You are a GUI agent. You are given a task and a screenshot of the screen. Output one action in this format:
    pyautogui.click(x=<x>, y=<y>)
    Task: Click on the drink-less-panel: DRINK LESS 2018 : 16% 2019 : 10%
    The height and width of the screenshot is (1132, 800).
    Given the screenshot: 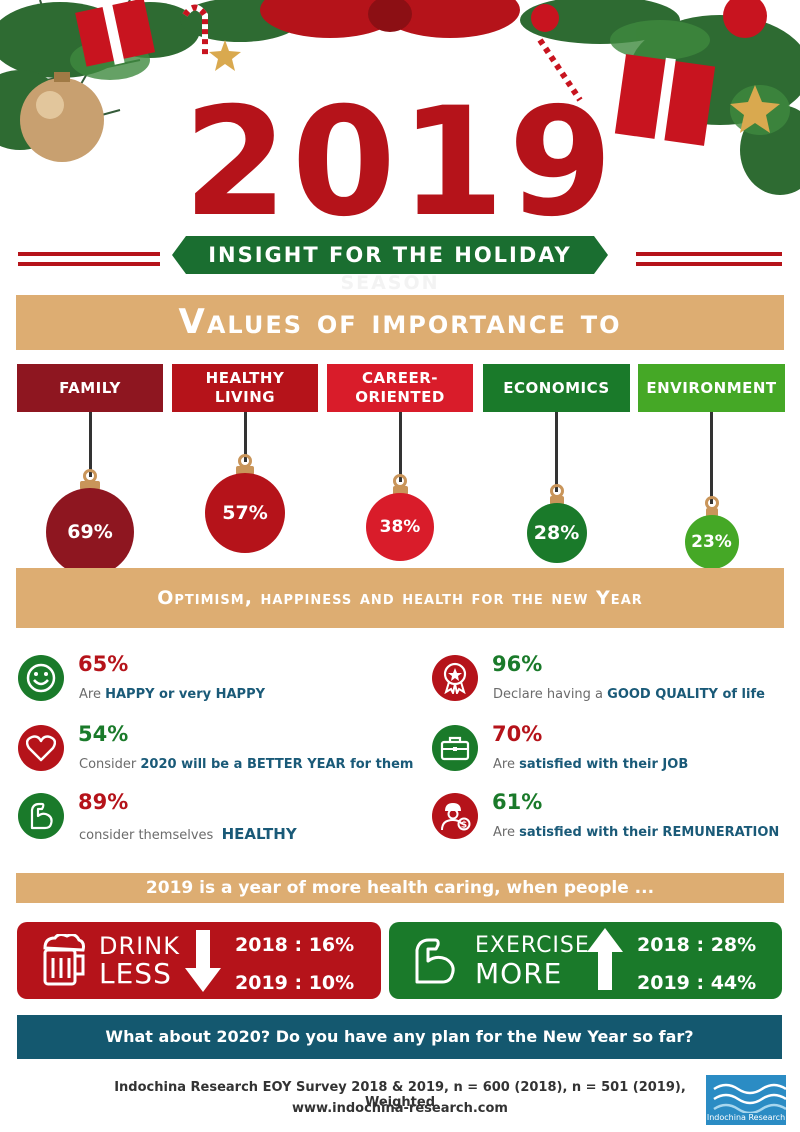 What is the action you would take?
    pyautogui.click(x=199, y=960)
    